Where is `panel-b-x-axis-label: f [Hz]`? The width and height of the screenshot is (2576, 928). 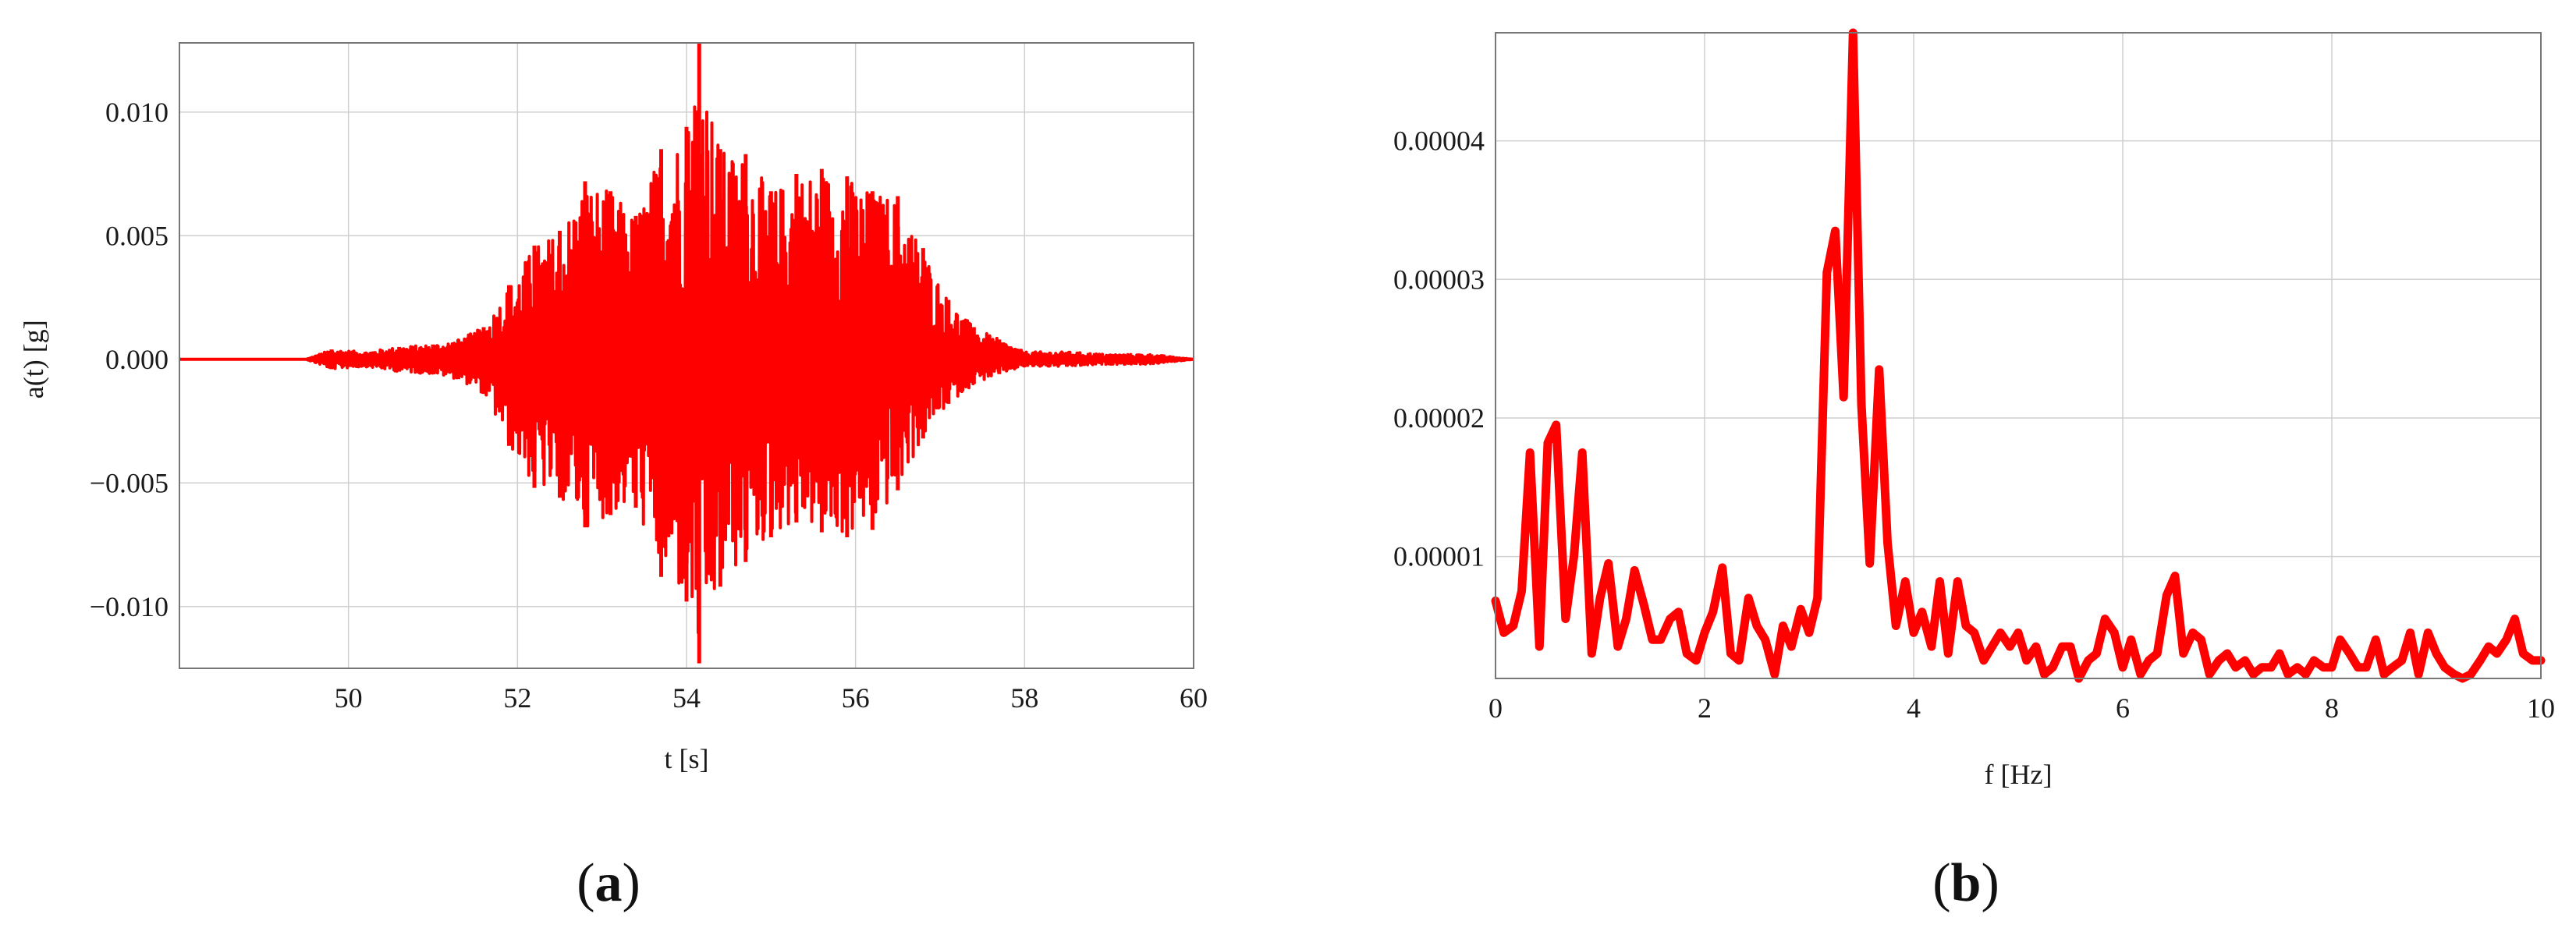
panel-b-x-axis-label: f [Hz] is located at coordinates (2019, 774).